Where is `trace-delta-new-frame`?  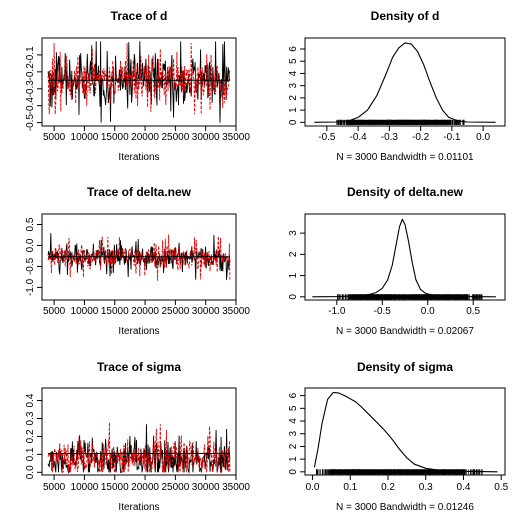 trace-delta-new-frame is located at coordinates (139, 257).